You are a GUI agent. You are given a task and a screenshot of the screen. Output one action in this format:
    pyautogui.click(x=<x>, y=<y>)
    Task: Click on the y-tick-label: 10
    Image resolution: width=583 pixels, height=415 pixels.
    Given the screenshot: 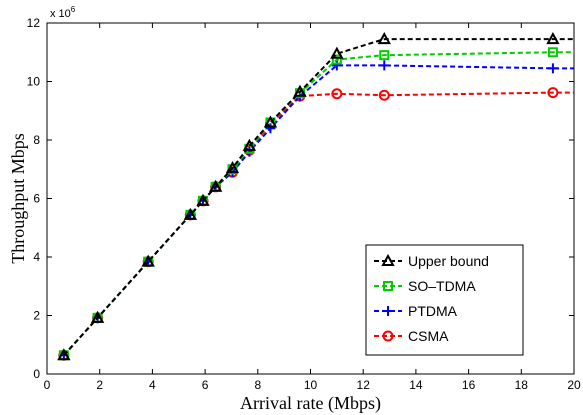 What is the action you would take?
    pyautogui.click(x=34, y=82)
    